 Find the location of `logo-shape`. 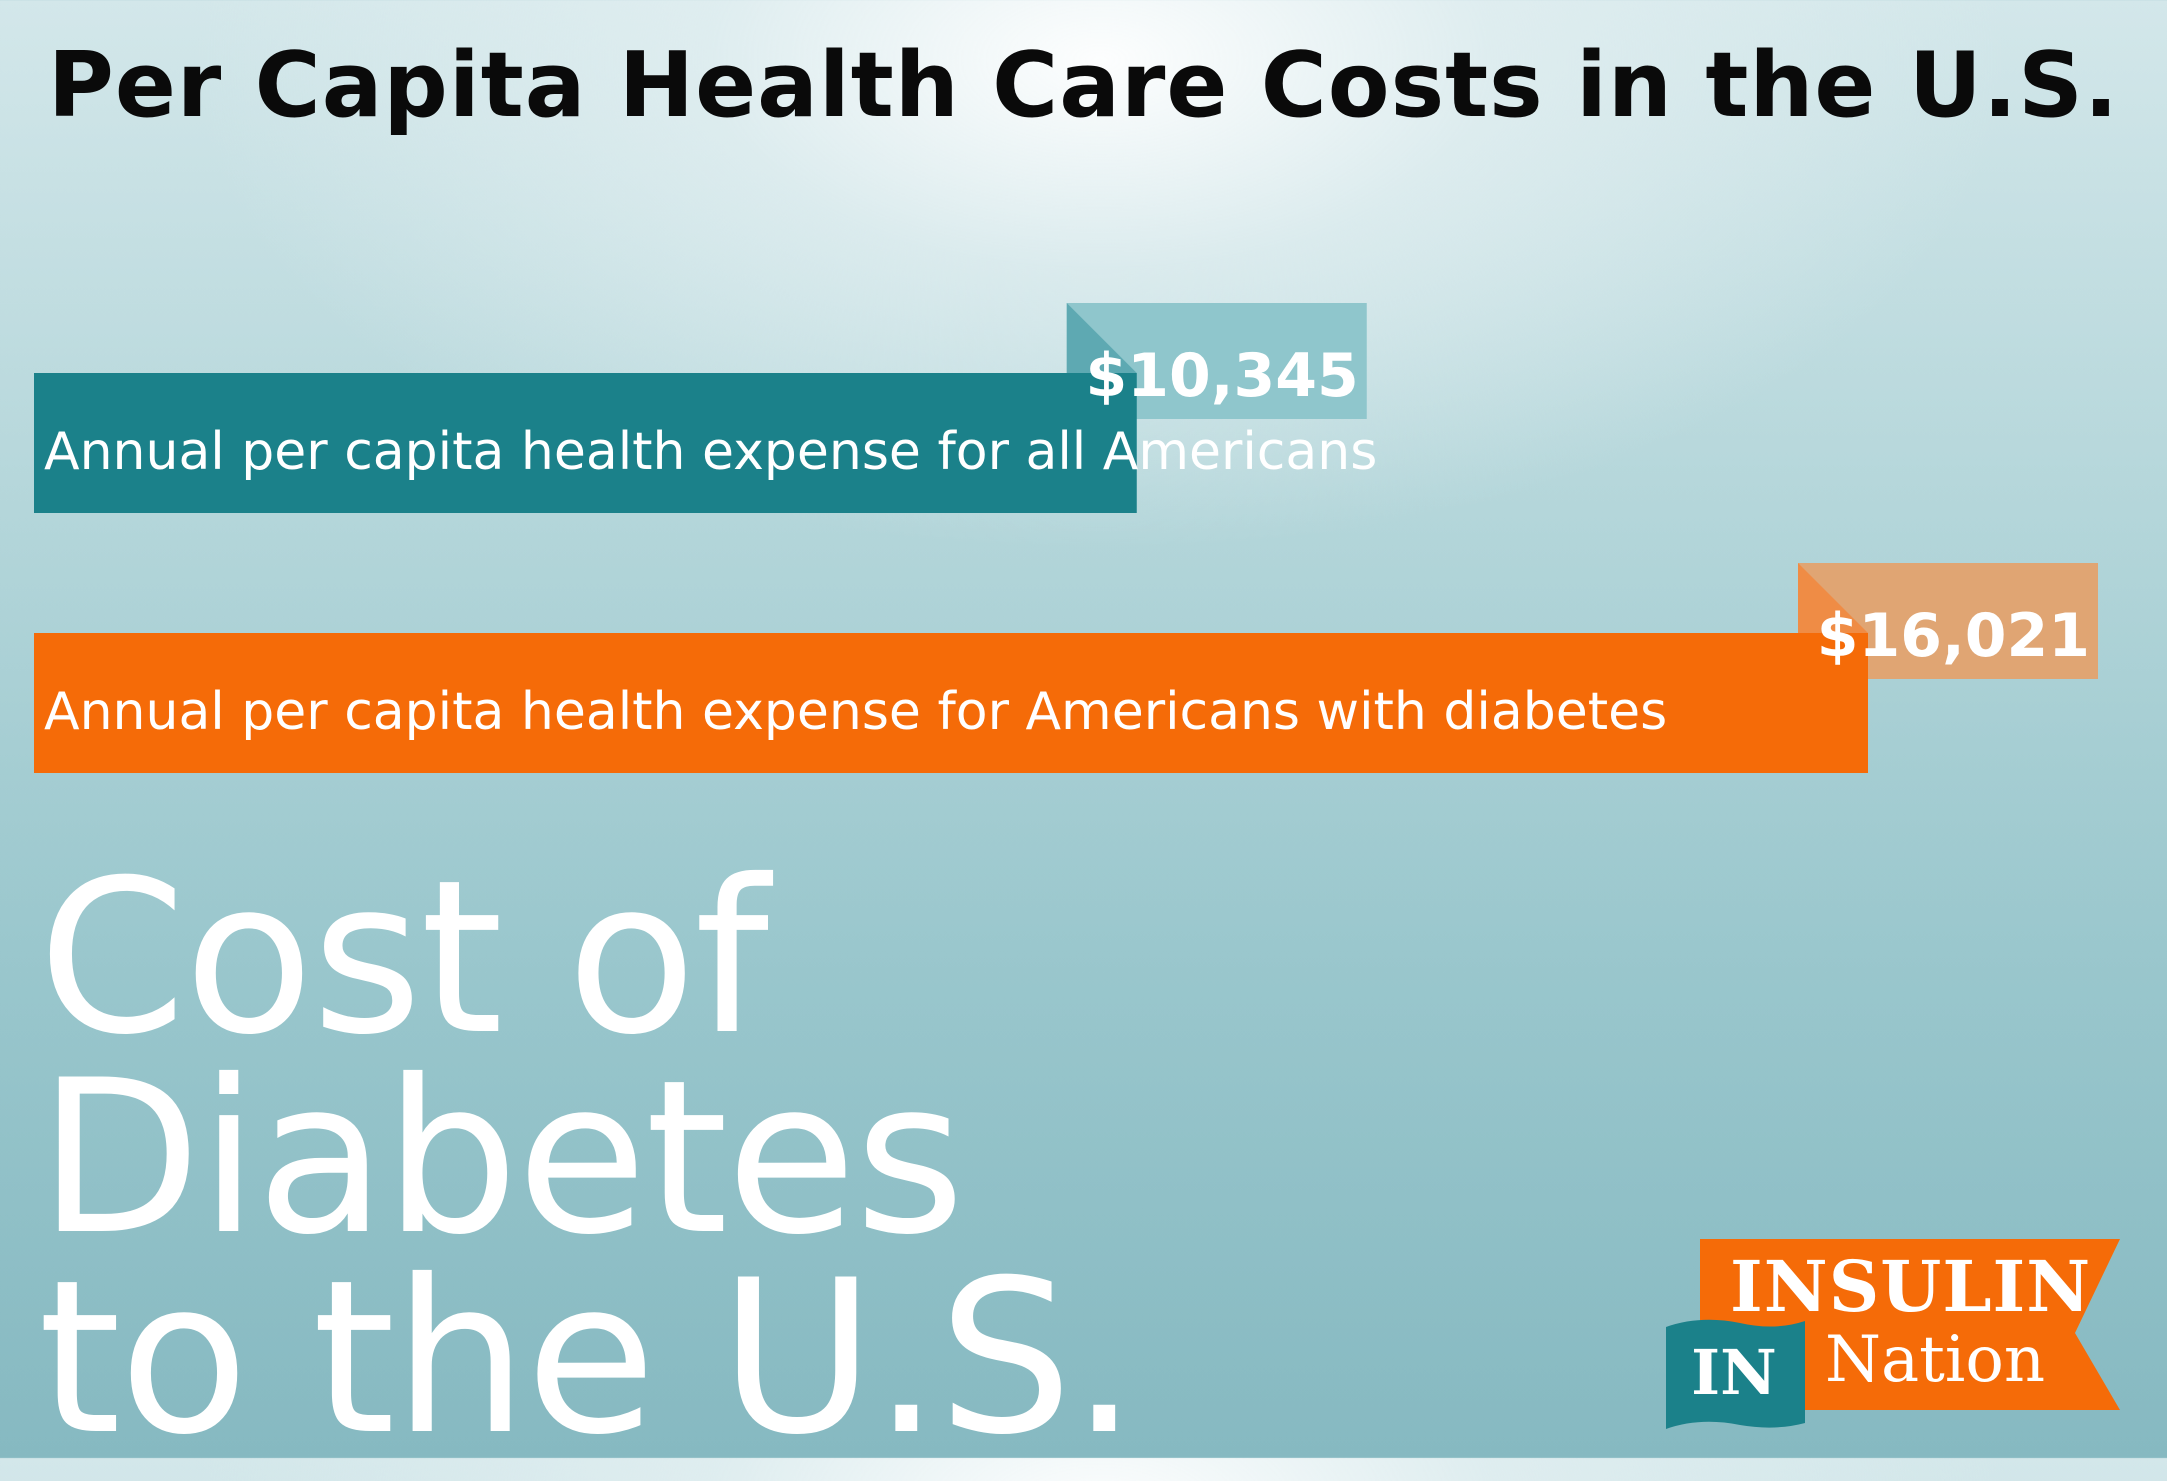

logo-shape is located at coordinates (1893, 1334).